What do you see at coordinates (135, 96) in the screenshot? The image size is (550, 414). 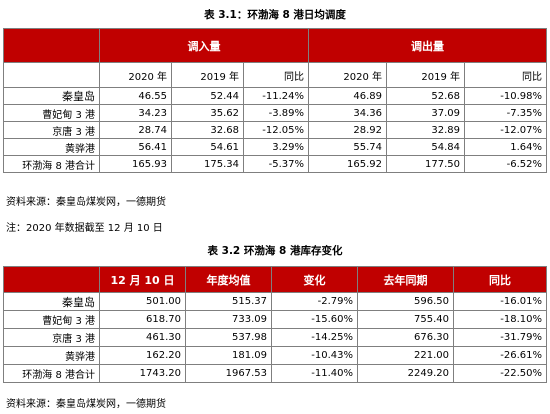 I see `cell: 46.55` at bounding box center [135, 96].